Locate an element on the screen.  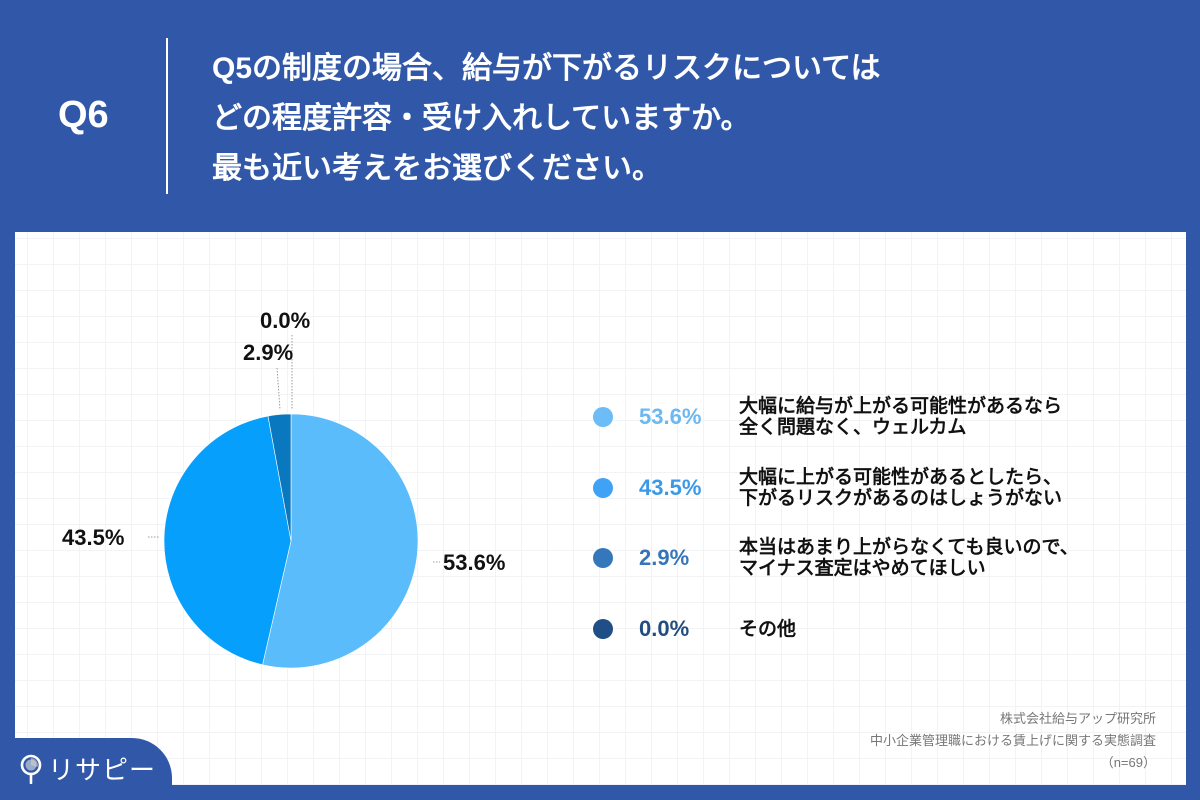
legend-item-no-minus: 2.9% 本当はあまり上がらなくても良いので、 マイナス査定はやめてほしい is located at coordinates (836, 558).